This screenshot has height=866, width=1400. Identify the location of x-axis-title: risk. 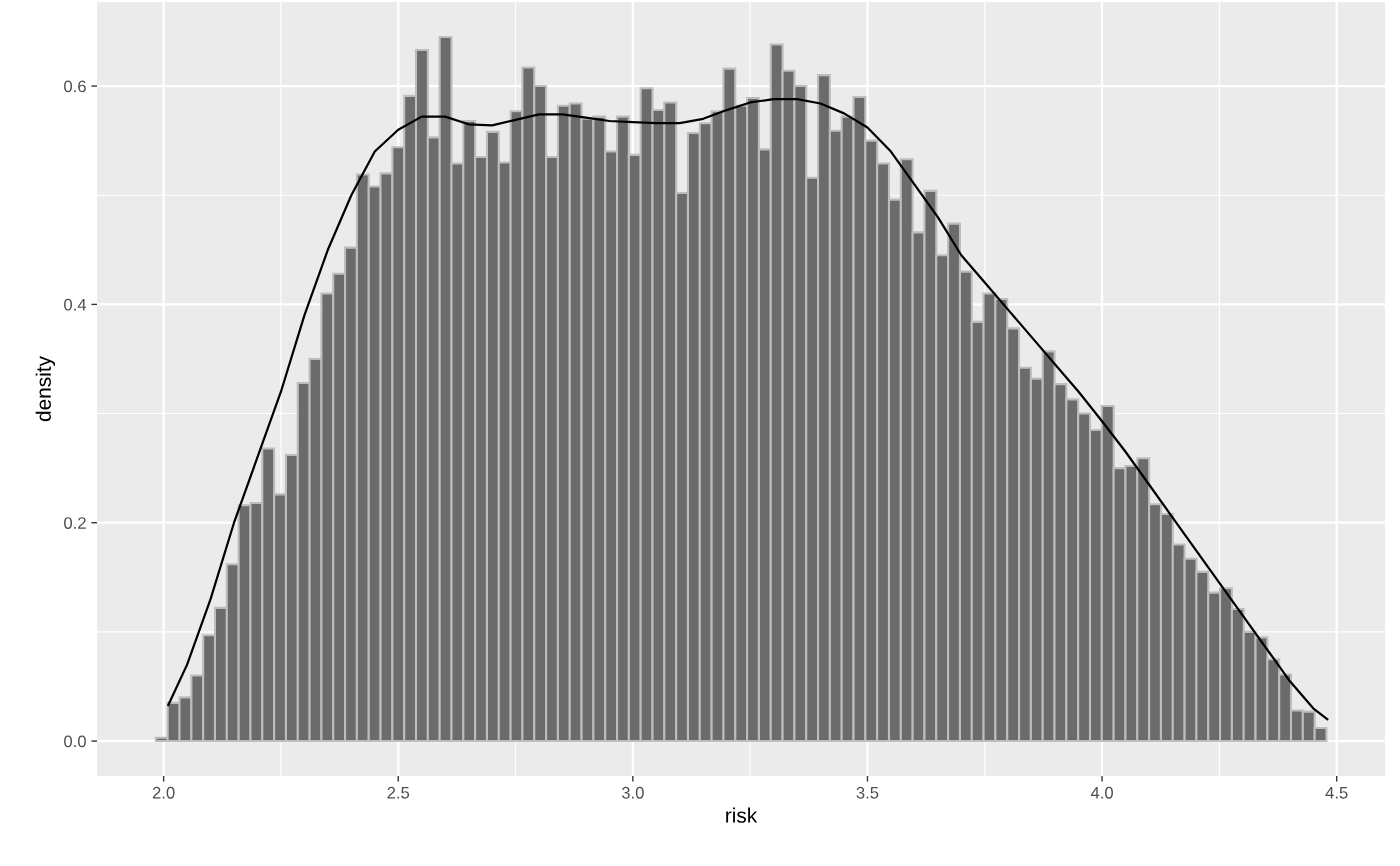
(742, 815).